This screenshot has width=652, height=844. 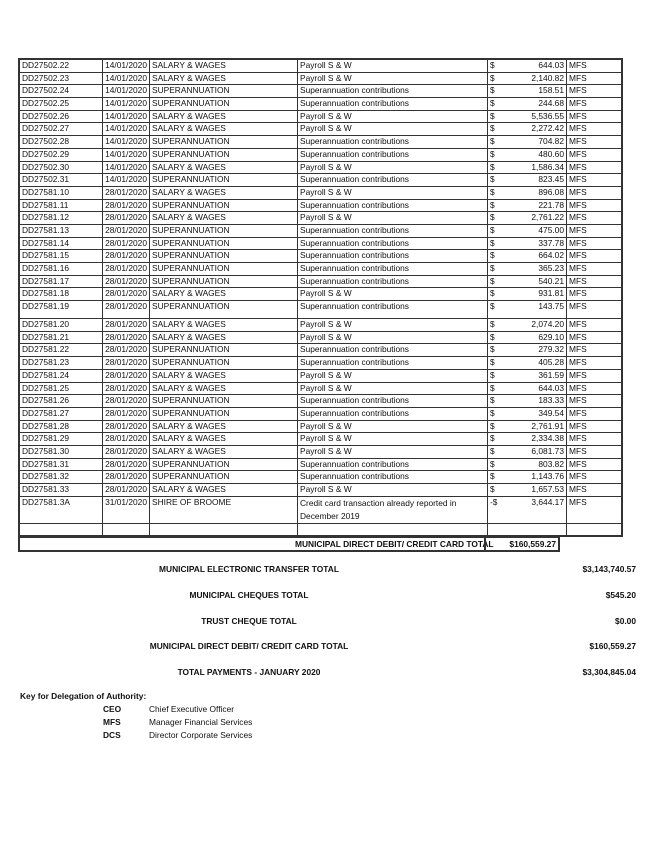 What do you see at coordinates (60, 375) in the screenshot?
I see `cell-reference: DD27581.24` at bounding box center [60, 375].